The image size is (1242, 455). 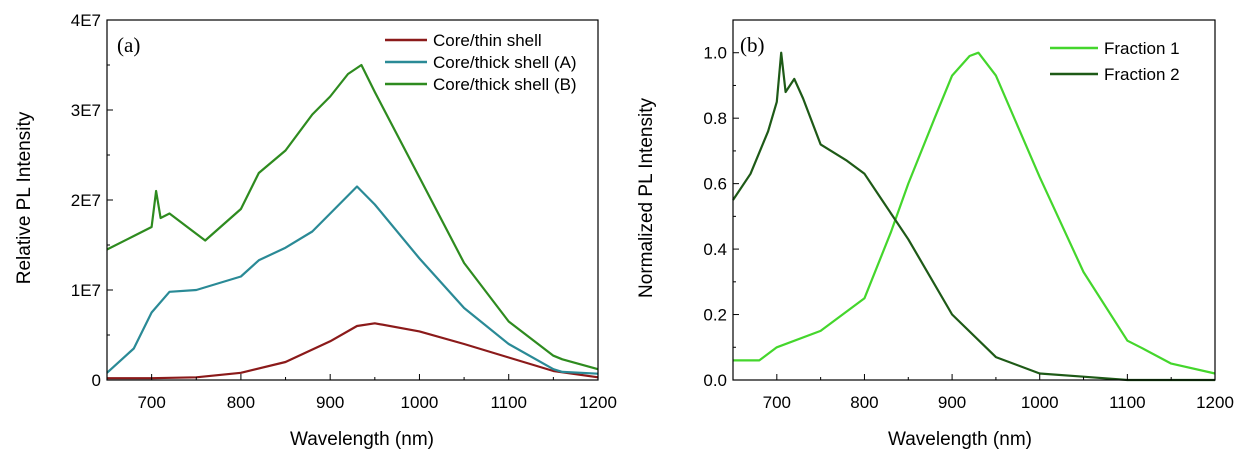 What do you see at coordinates (715, 184) in the screenshot?
I see `y-tick-label: 0.6` at bounding box center [715, 184].